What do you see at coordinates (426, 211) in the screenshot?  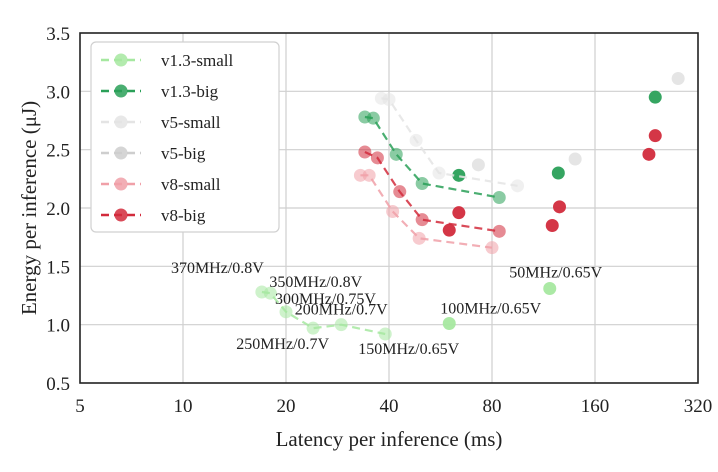 I see `series-v8-small` at bounding box center [426, 211].